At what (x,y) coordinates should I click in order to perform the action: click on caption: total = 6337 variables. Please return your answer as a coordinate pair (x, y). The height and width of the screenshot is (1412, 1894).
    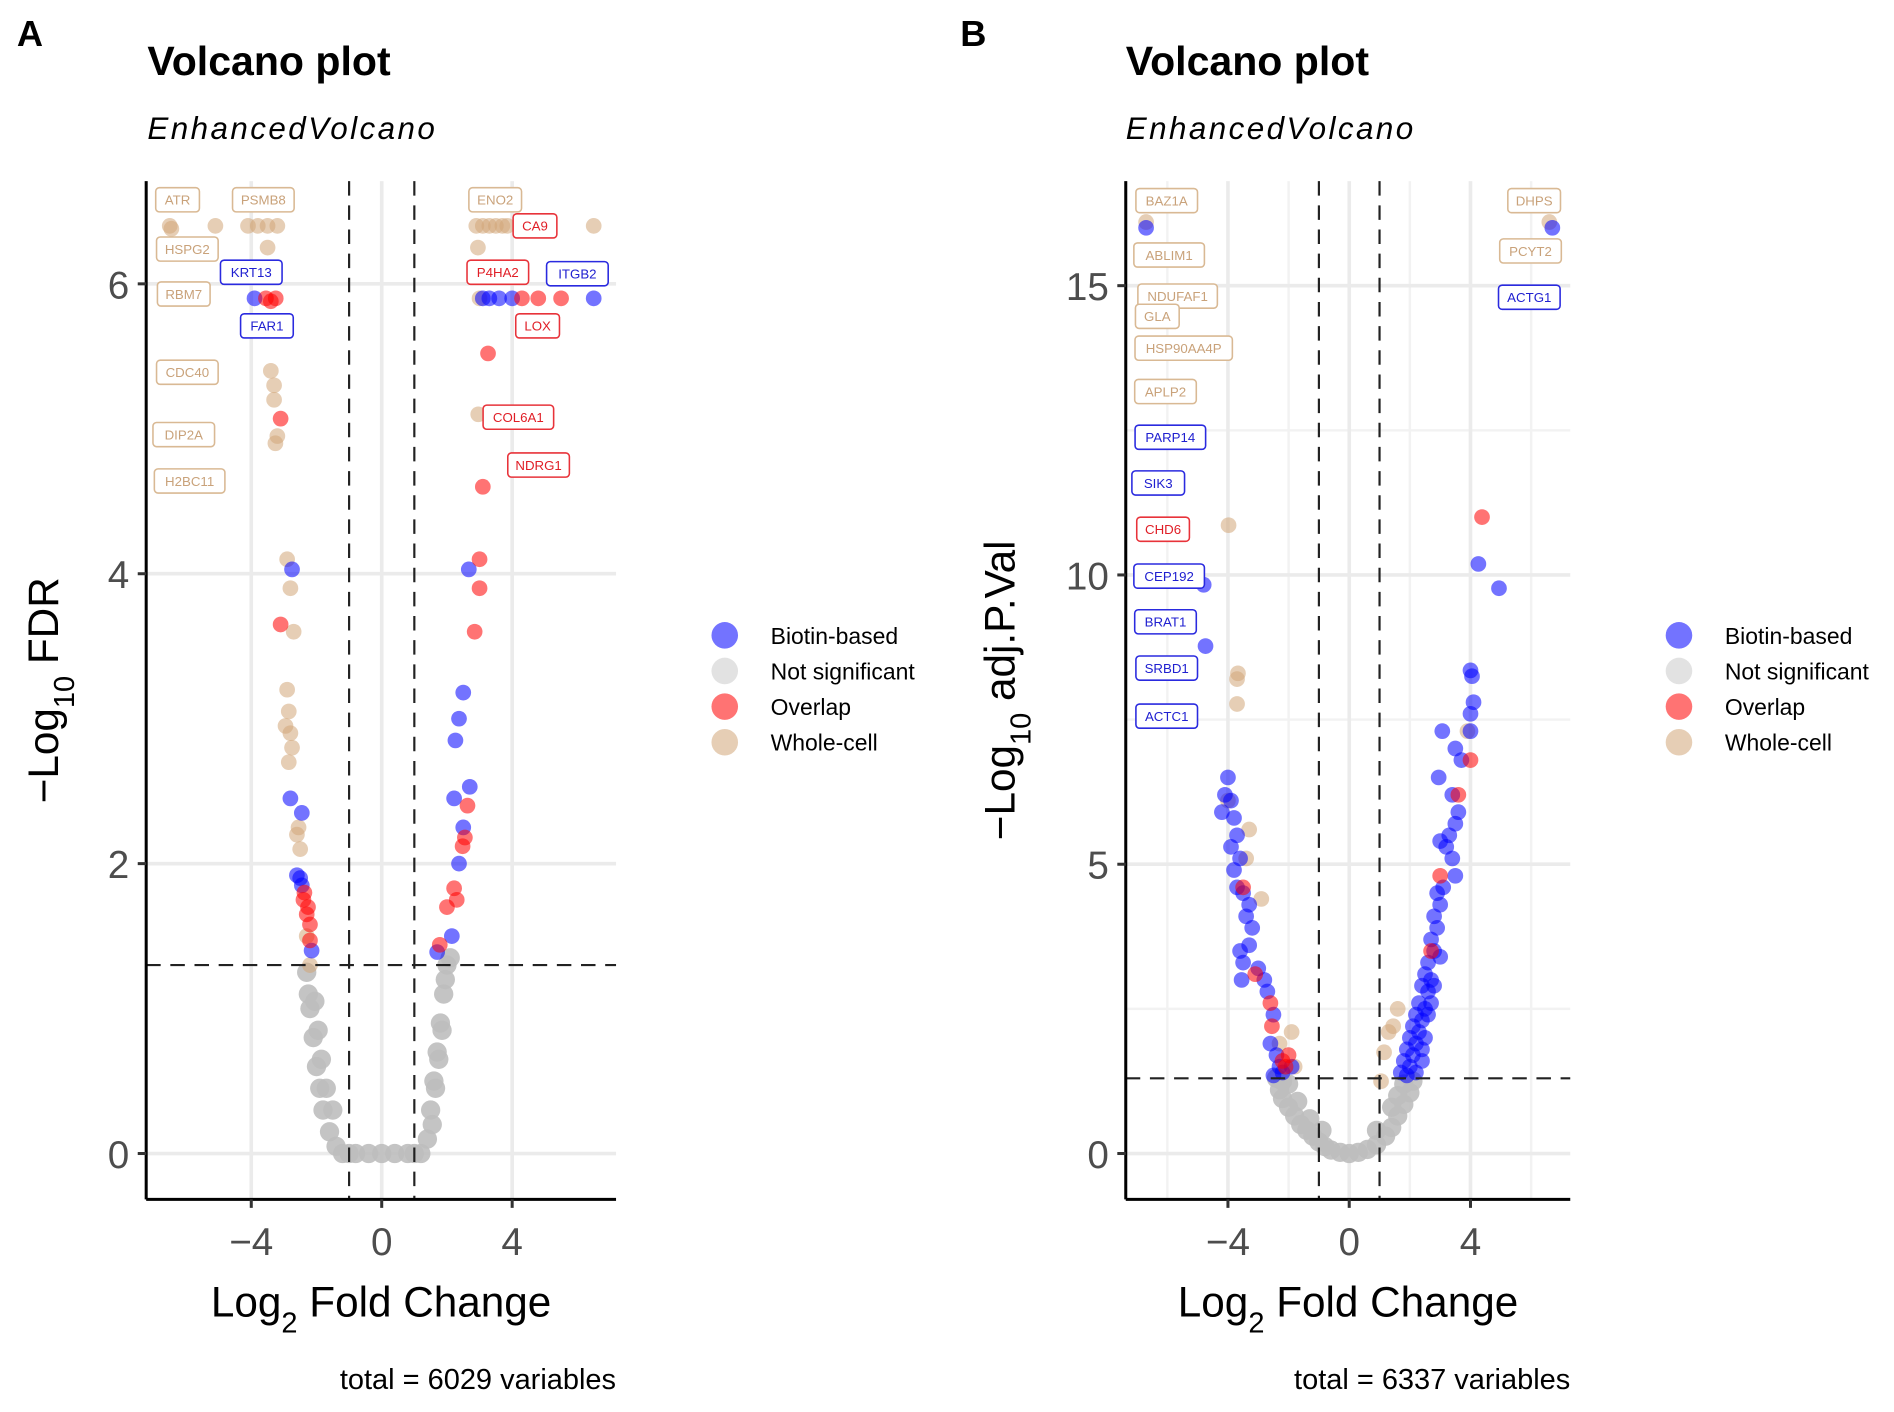
    Looking at the image, I should click on (1432, 1380).